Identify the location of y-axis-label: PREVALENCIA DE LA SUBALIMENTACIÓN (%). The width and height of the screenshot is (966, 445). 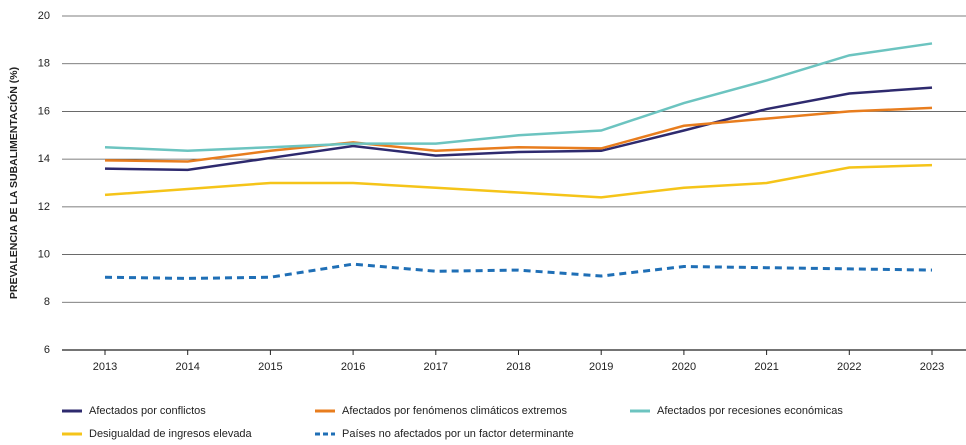
(13, 183).